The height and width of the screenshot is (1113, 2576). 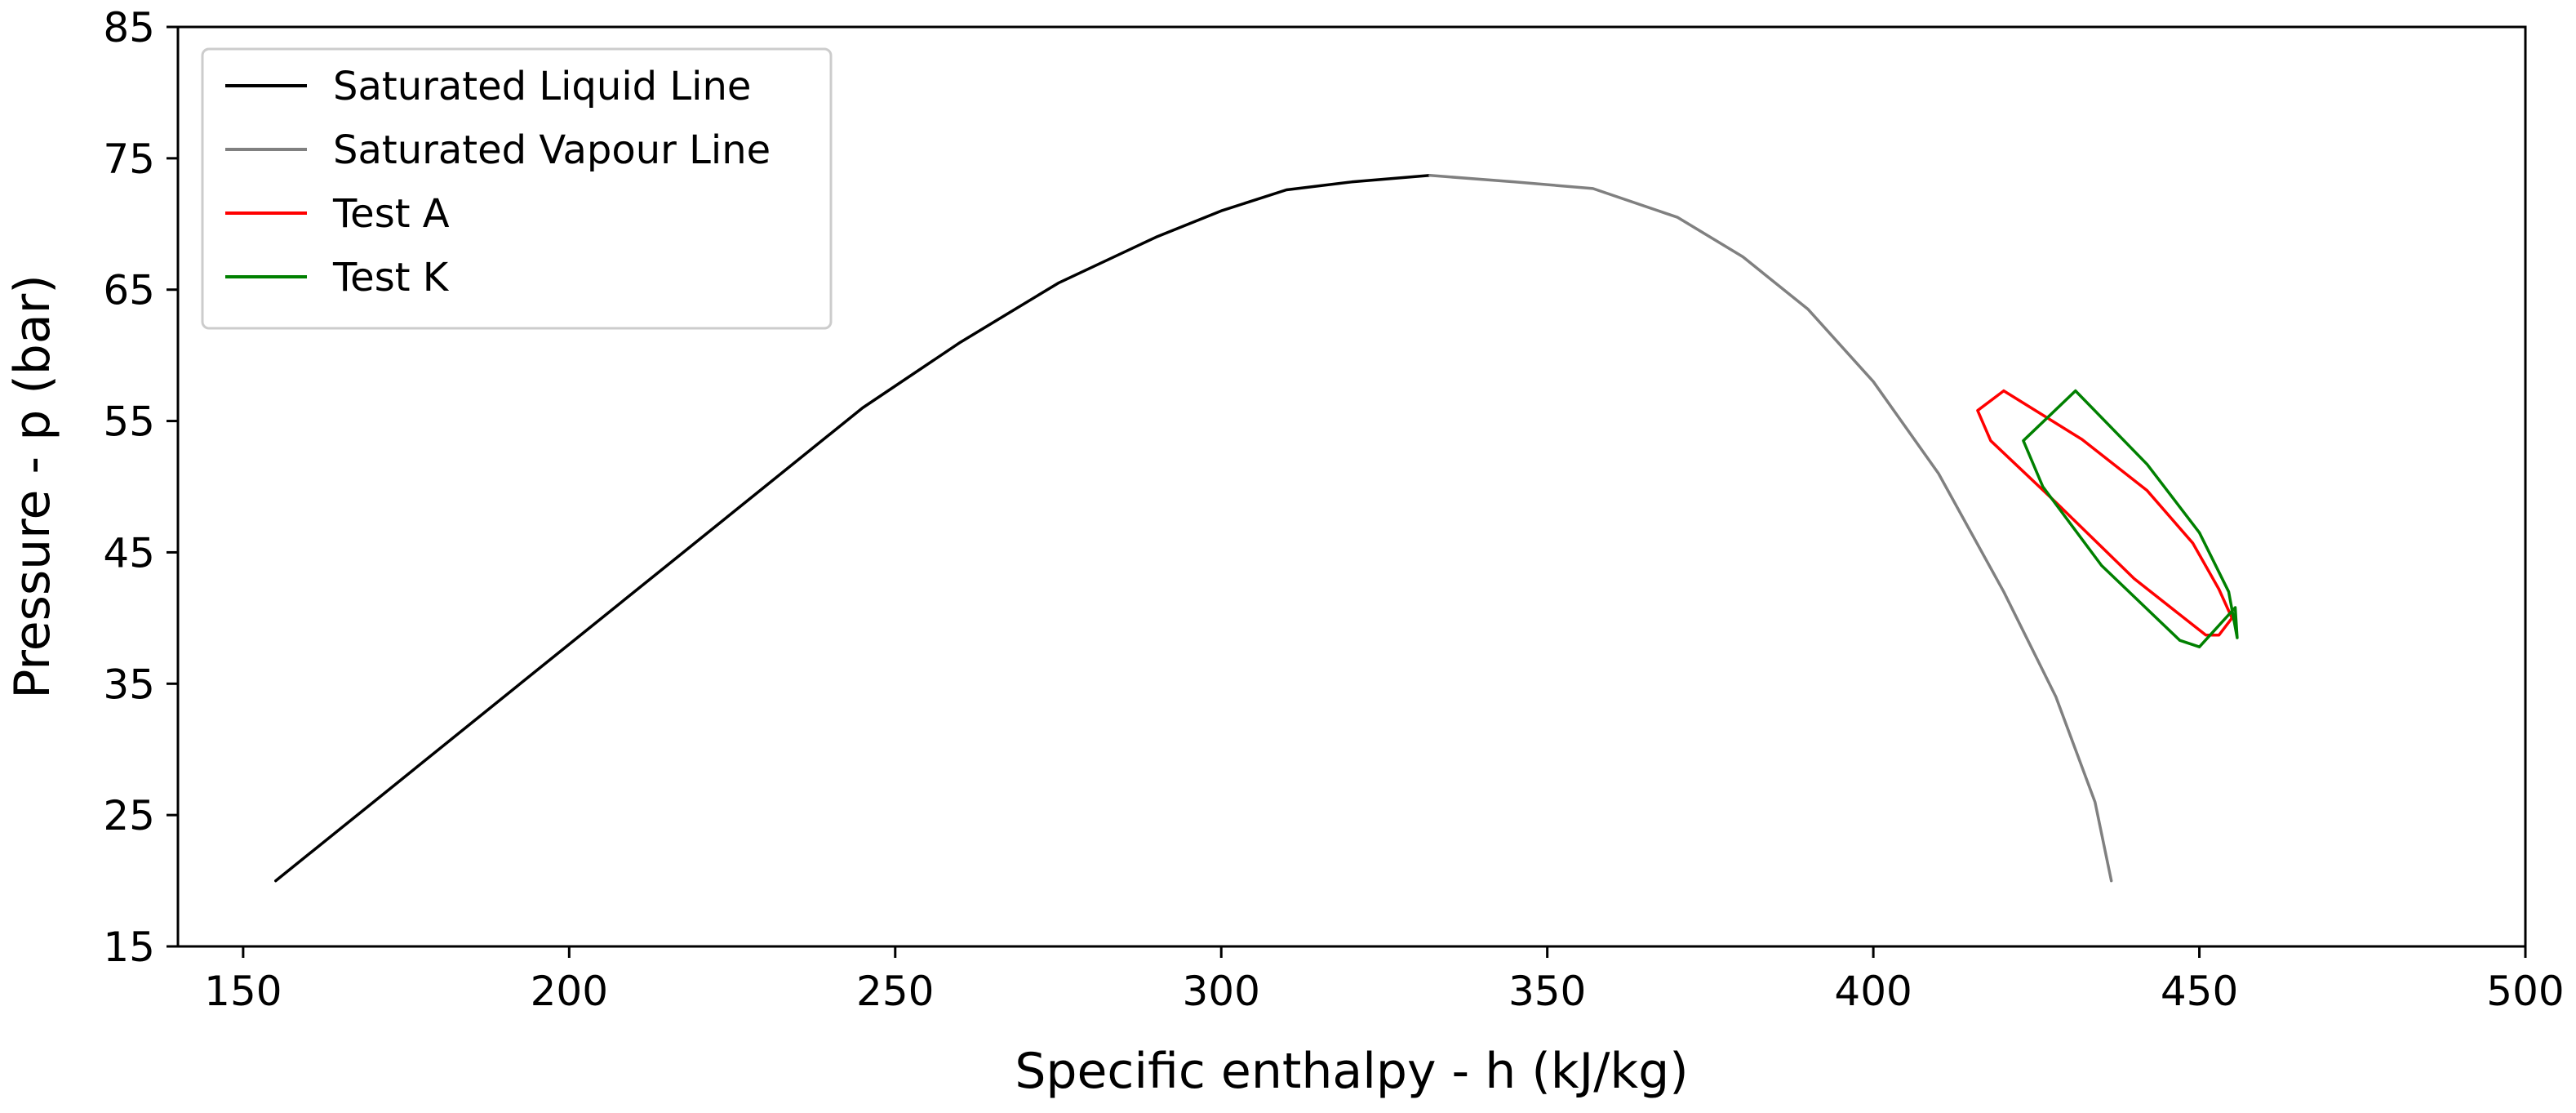 What do you see at coordinates (2199, 991) in the screenshot?
I see `x-tick-label: 450` at bounding box center [2199, 991].